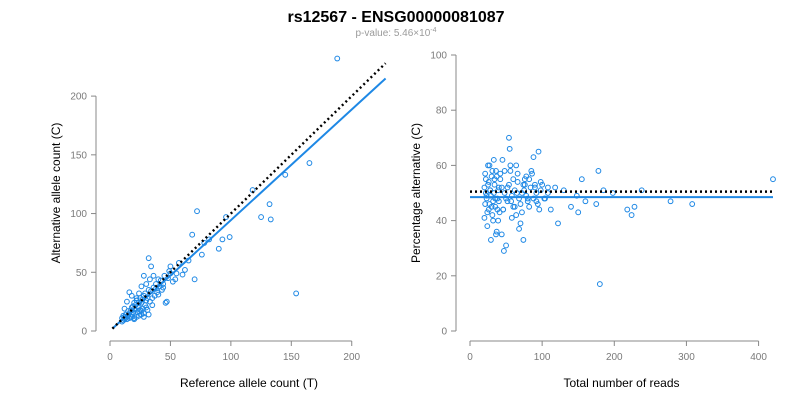  Describe the element at coordinates (171, 357) in the screenshot. I see `x-tick-label: 50` at that location.